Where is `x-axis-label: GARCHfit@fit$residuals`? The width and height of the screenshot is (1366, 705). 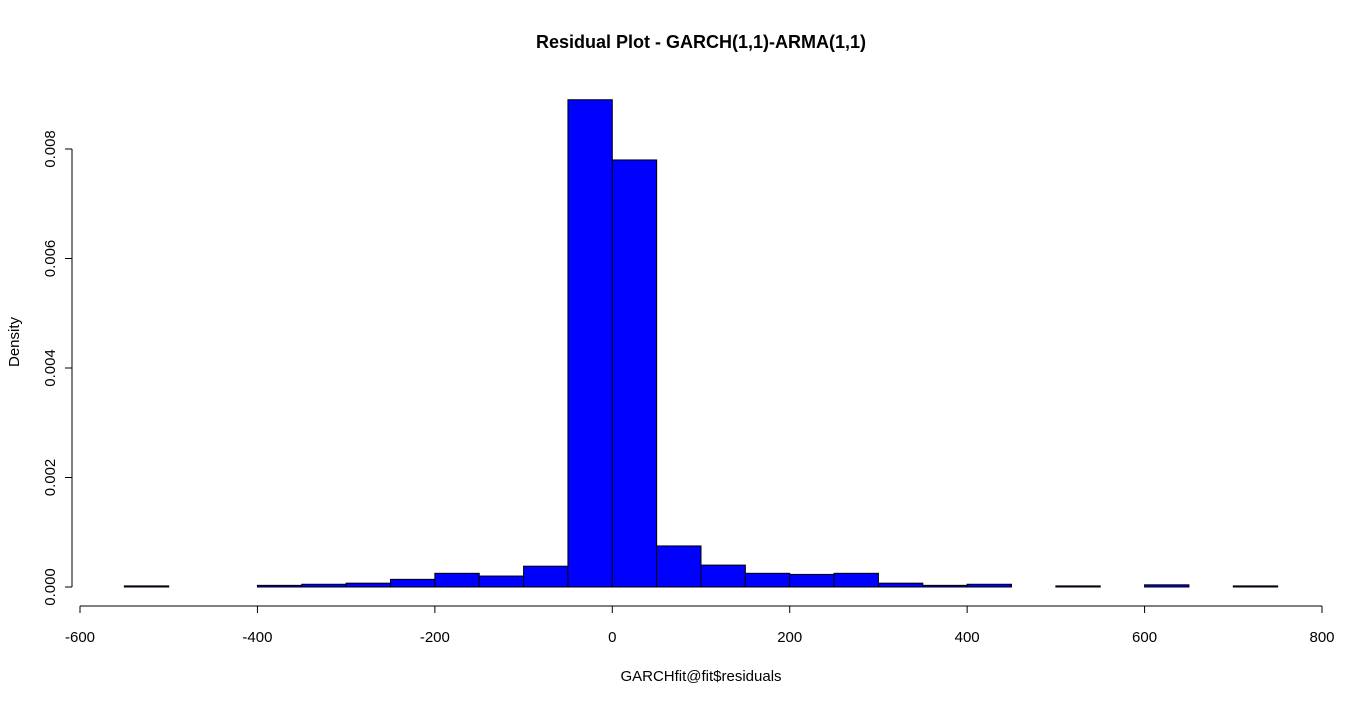 x-axis-label: GARCHfit@fit$residuals is located at coordinates (700, 676).